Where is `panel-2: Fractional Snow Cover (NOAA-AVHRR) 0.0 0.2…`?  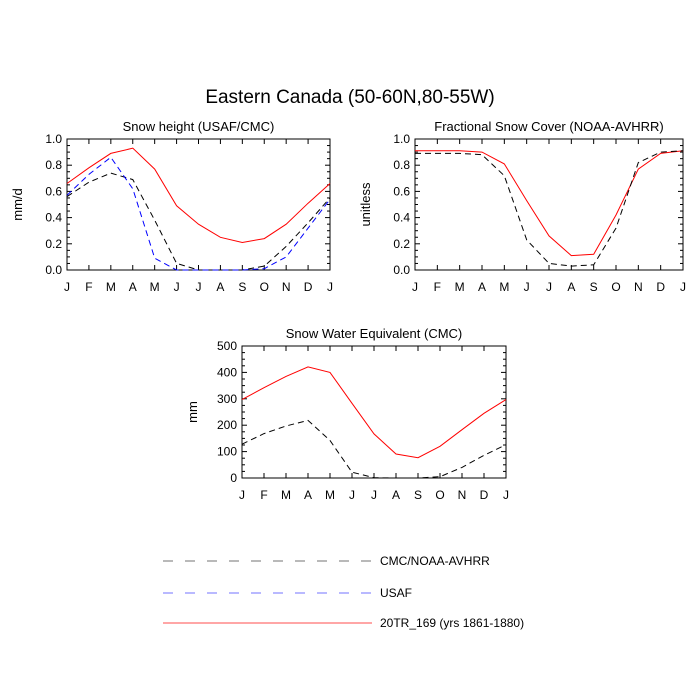
panel-2: Fractional Snow Cover (NOAA-AVHRR) 0.0 0.2… is located at coordinates (522, 206).